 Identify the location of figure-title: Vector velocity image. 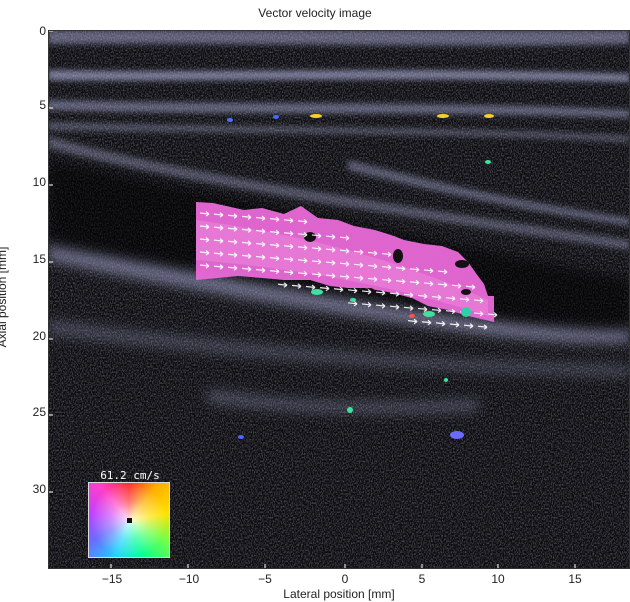
(315, 13).